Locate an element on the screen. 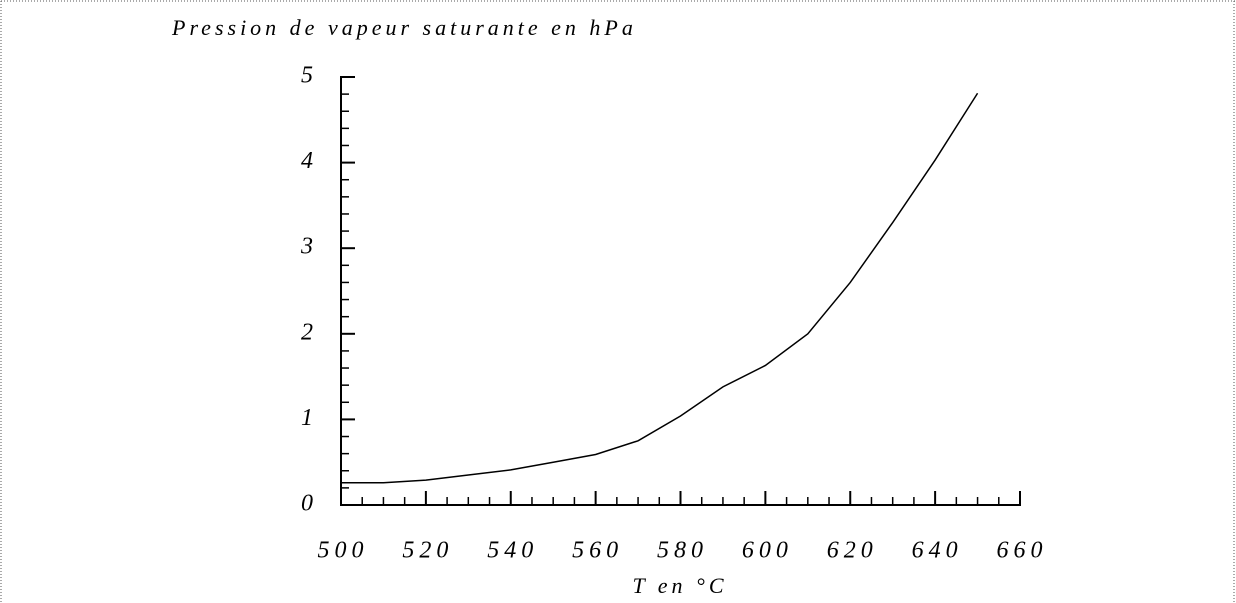 The height and width of the screenshot is (603, 1236). x-tick-label: 580 is located at coordinates (682, 551).